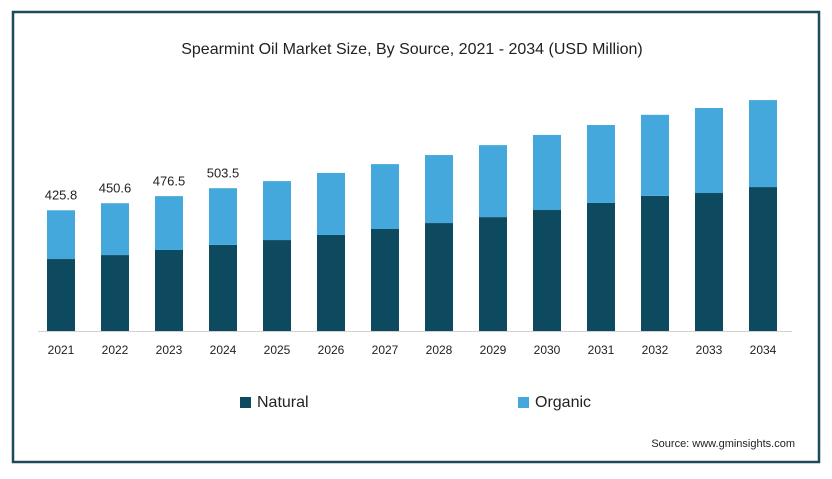 The height and width of the screenshot is (479, 832). I want to click on total-label: 425.8, so click(61, 195).